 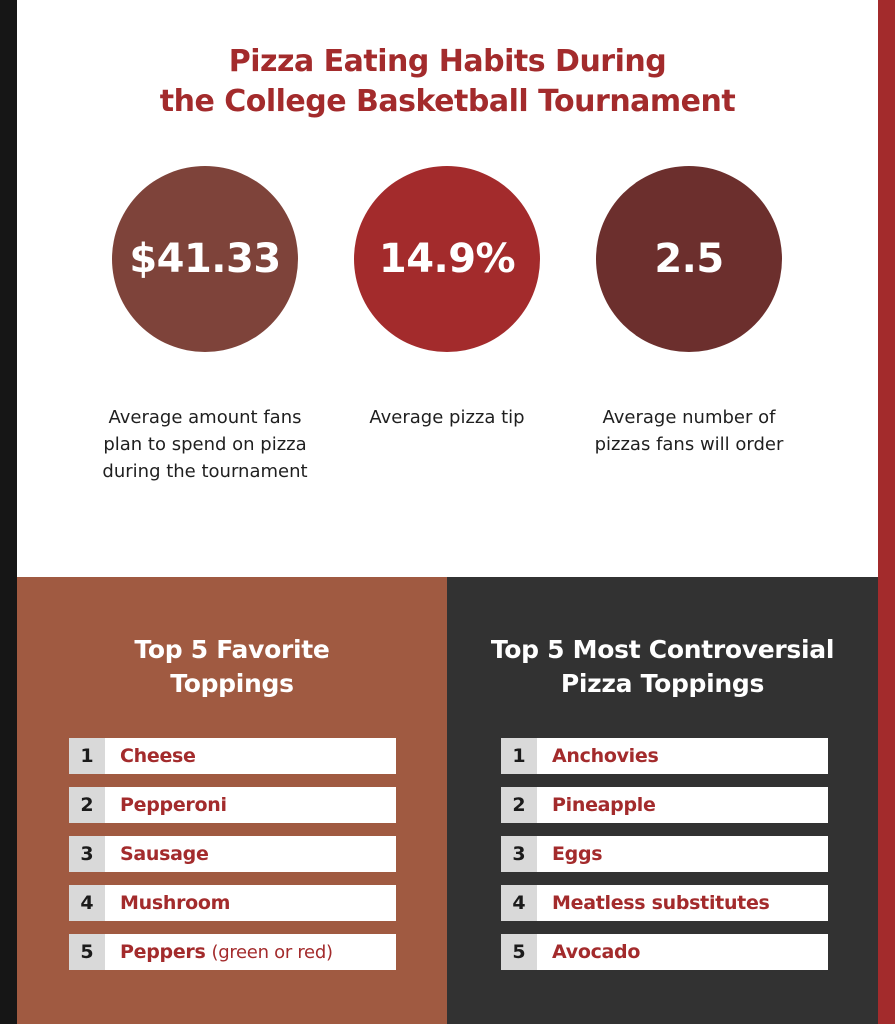 I want to click on controversial-toppings-title-line-1: Top 5 Most Controversial, so click(x=662, y=649).